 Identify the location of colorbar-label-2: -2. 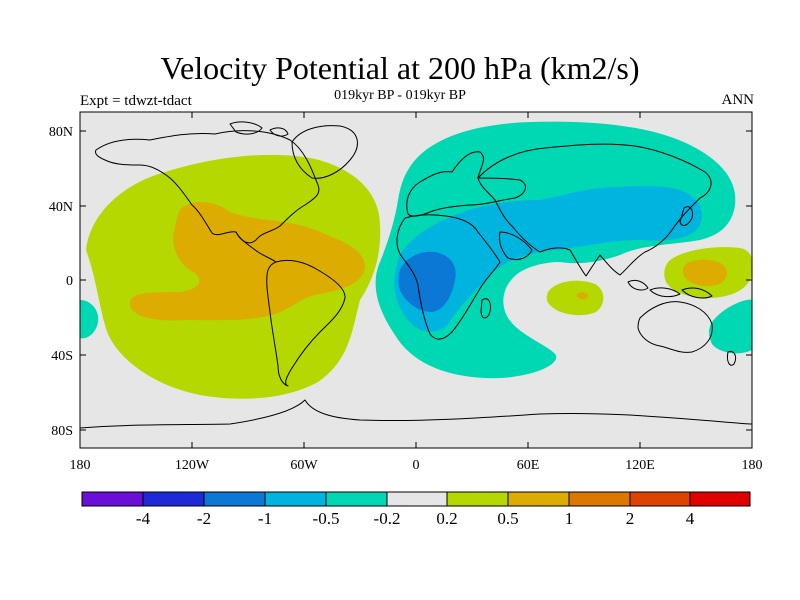
(204, 518).